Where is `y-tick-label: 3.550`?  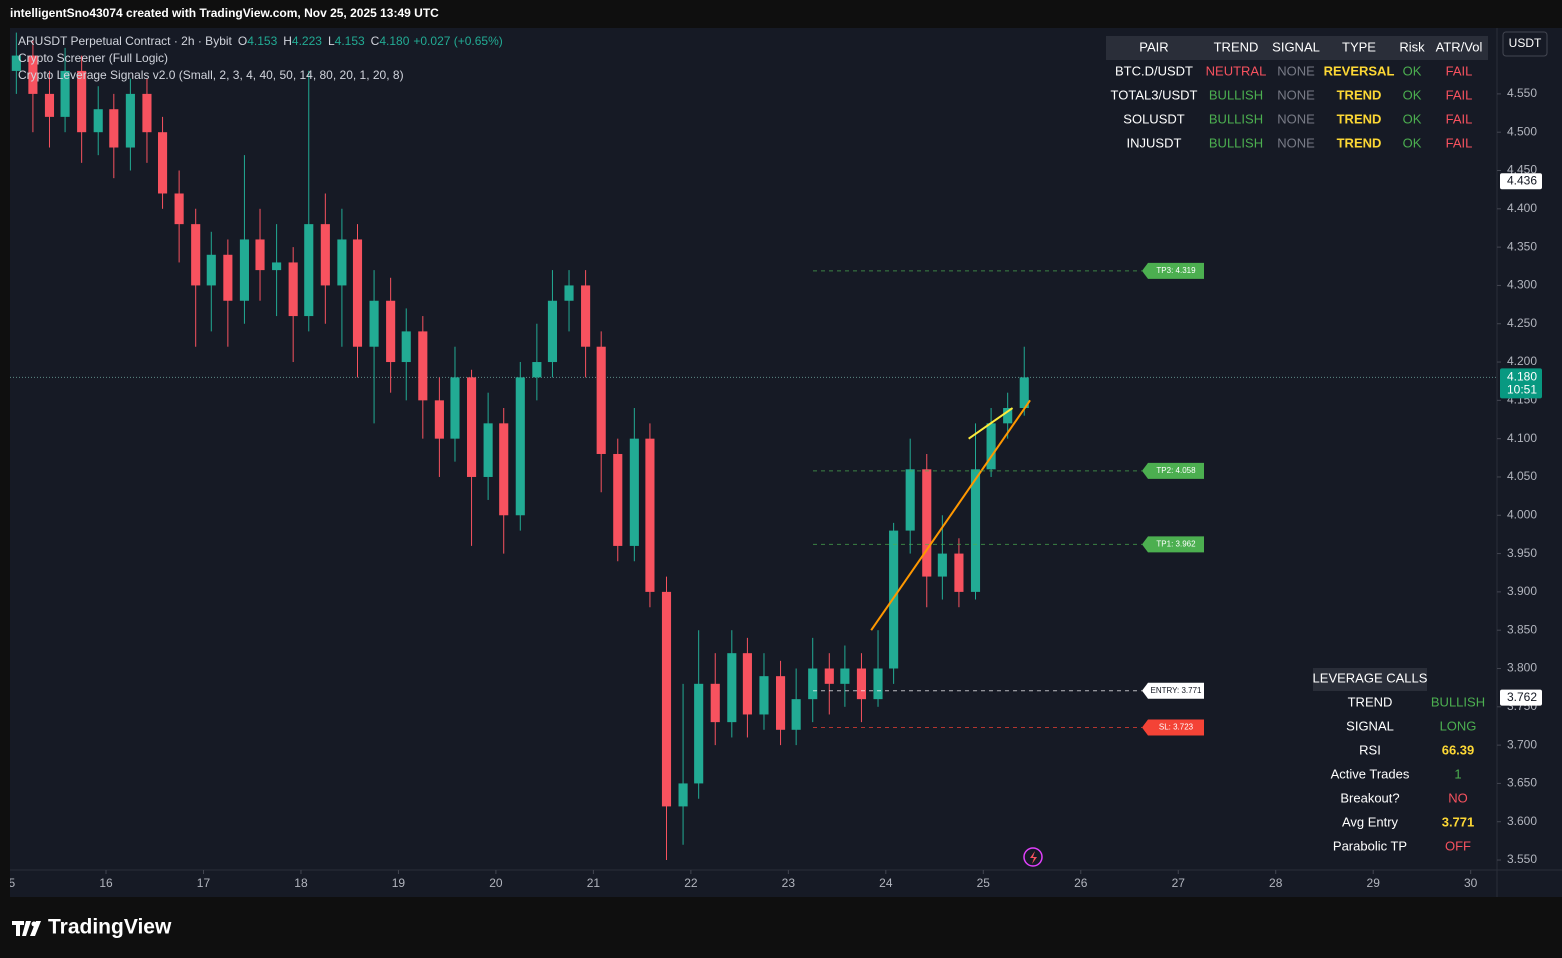 y-tick-label: 3.550 is located at coordinates (1522, 859).